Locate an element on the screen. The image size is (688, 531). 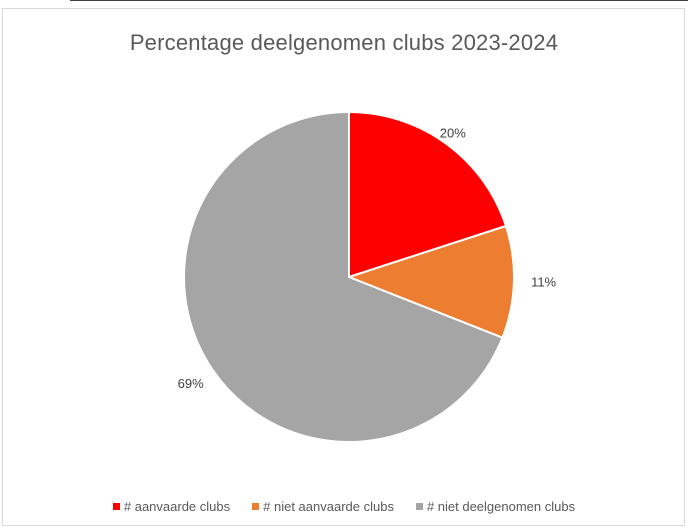
data-label-niet-deelgenomen: 69% is located at coordinates (191, 383).